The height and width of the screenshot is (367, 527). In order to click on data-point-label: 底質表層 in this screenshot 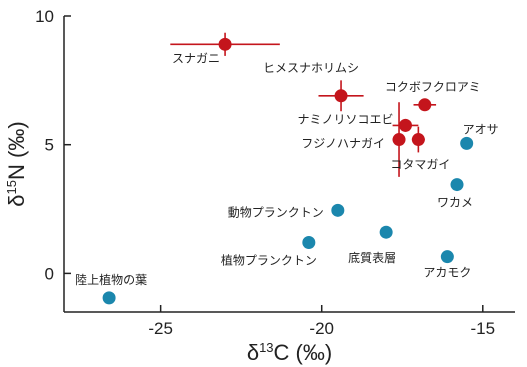, I will do `click(372, 257)`.